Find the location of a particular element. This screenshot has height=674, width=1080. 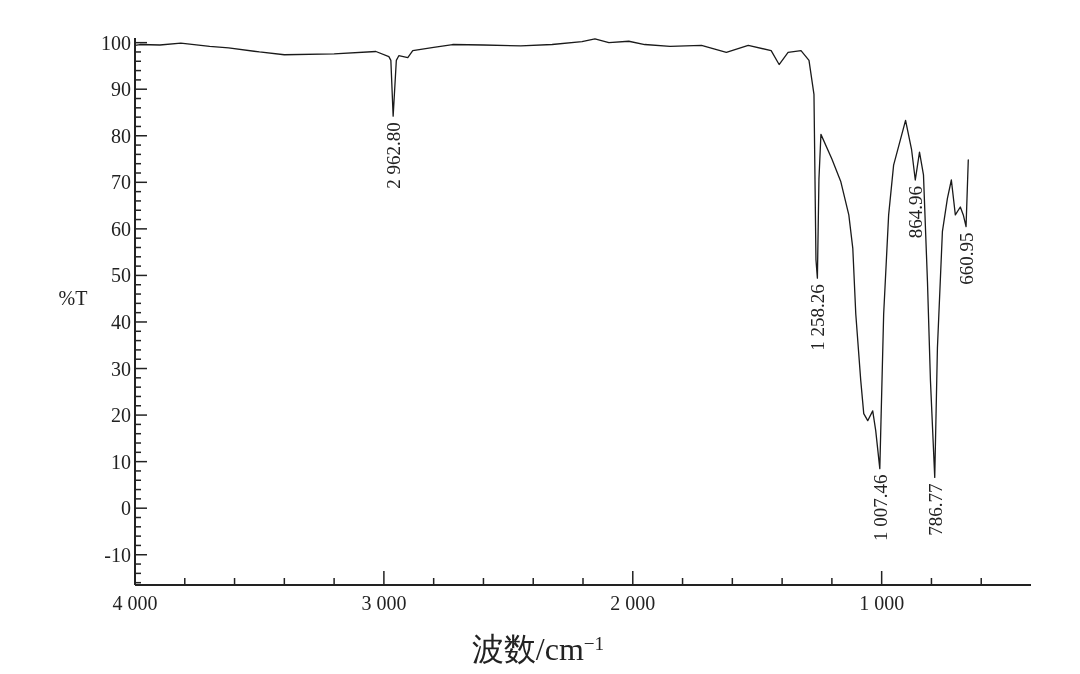

annotation: 1 007.46 is located at coordinates (880, 508).